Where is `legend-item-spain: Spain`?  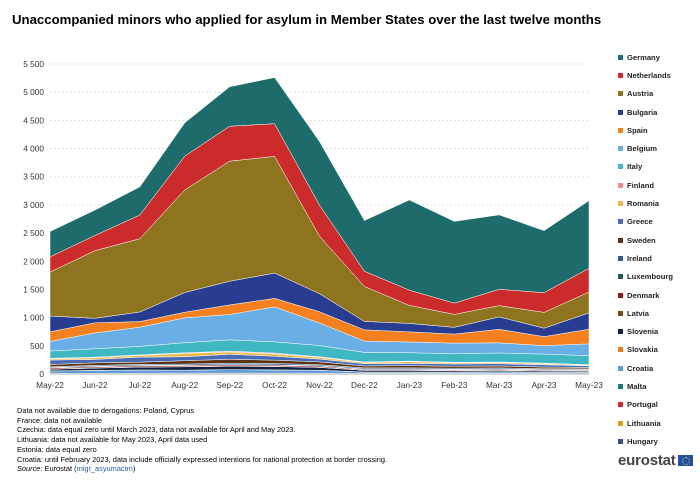
legend-item-spain: Spain is located at coordinates (658, 130).